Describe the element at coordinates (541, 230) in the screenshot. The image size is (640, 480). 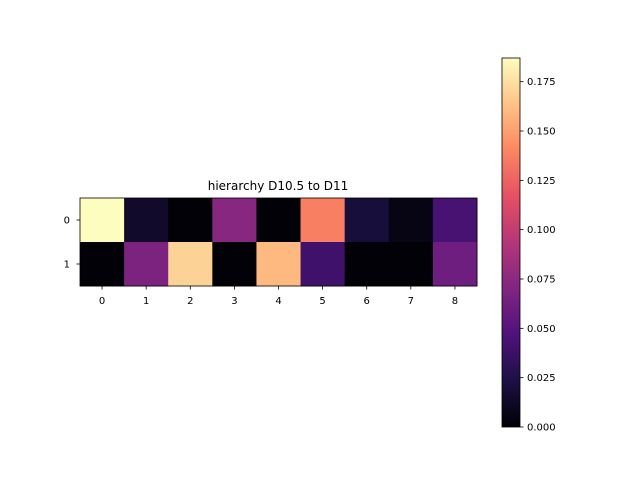
I see `colorbar-tick-label: 0.100` at that location.